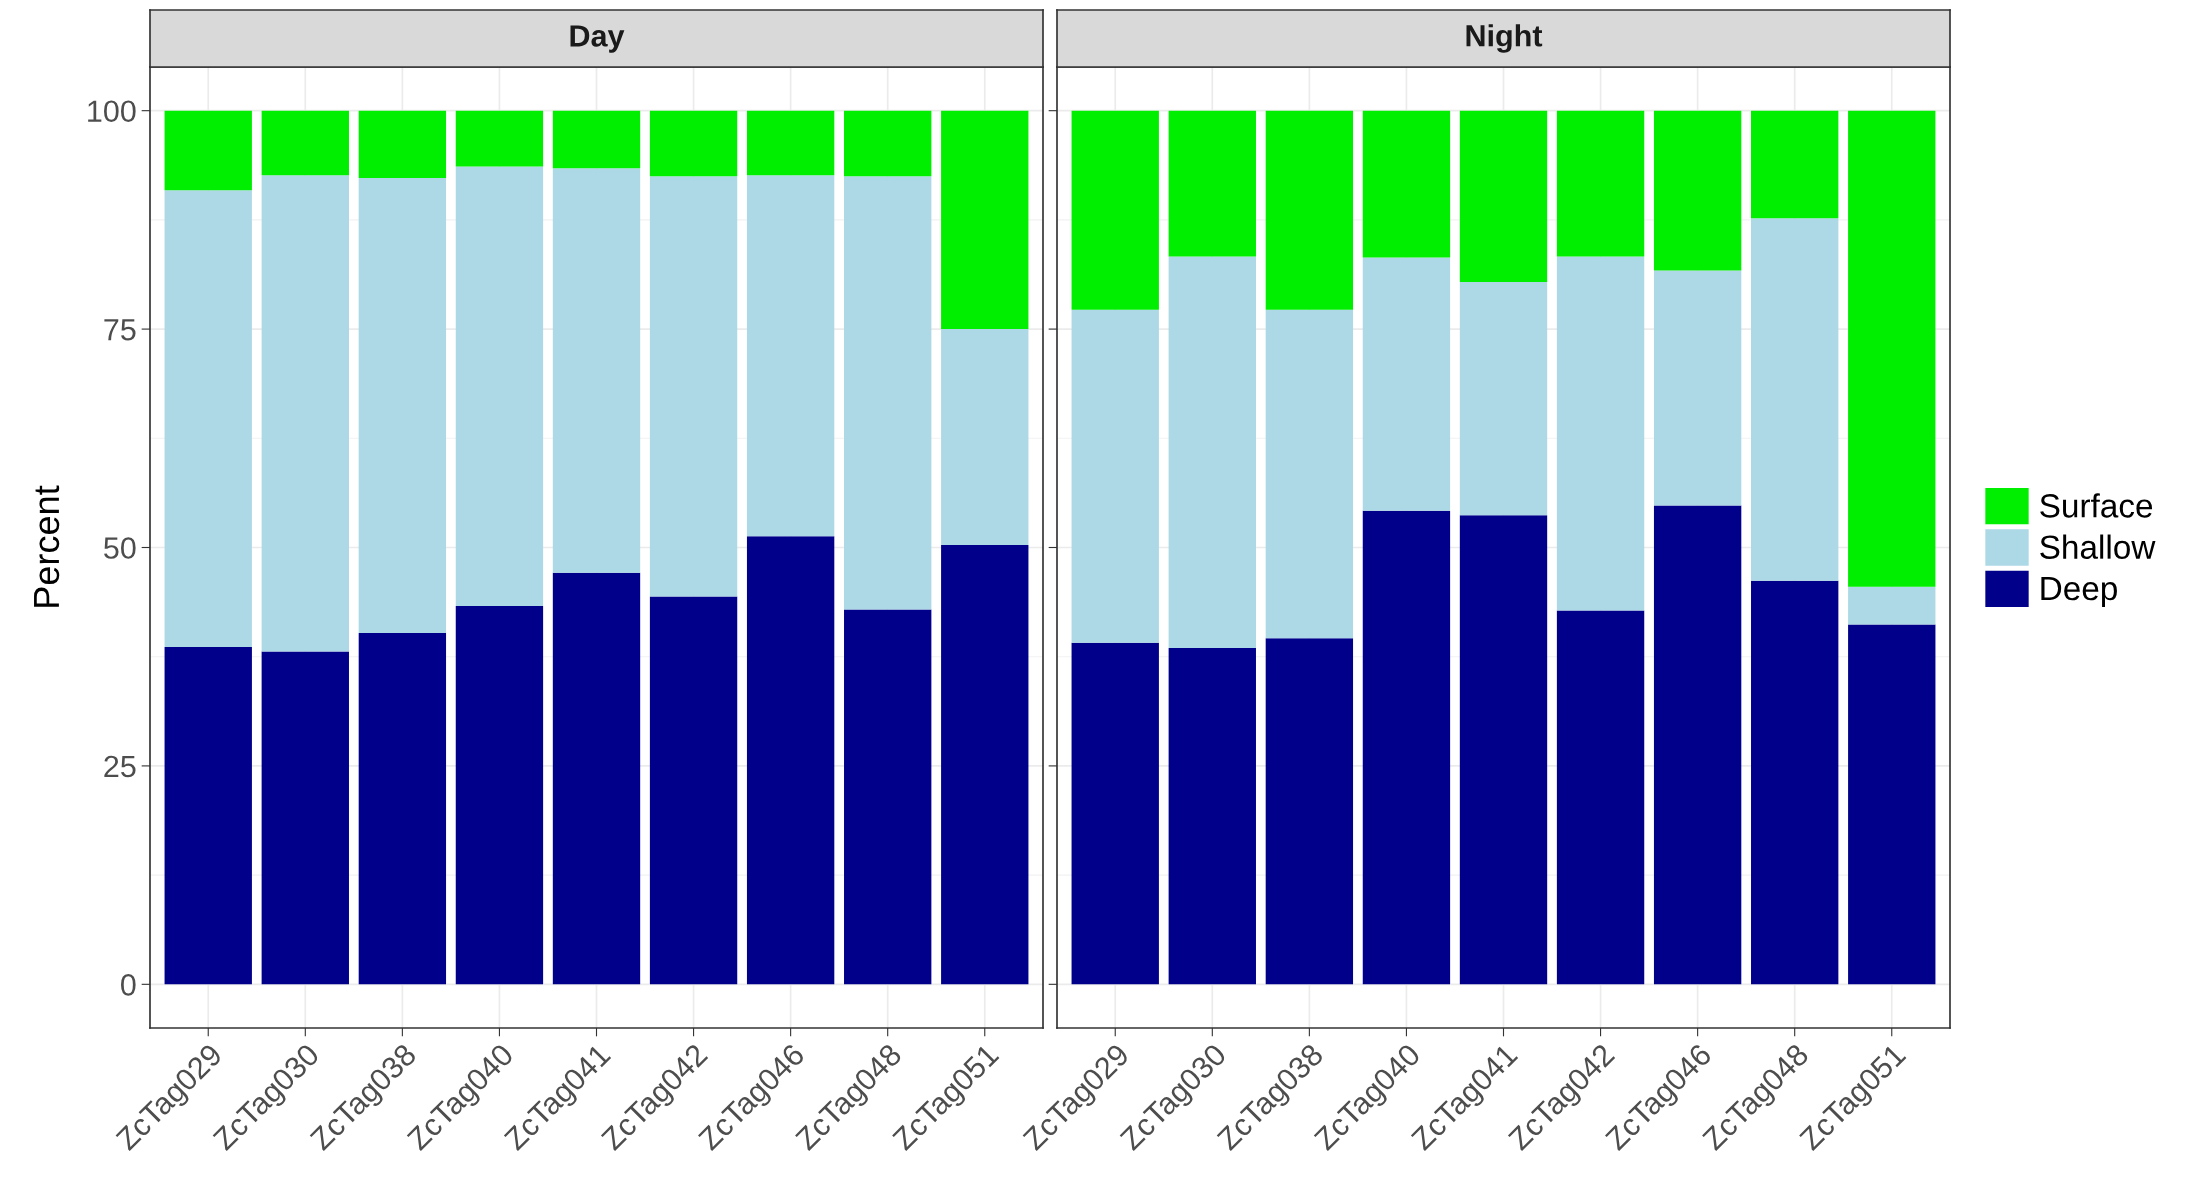  I want to click on chart-title: Night, so click(1504, 38).